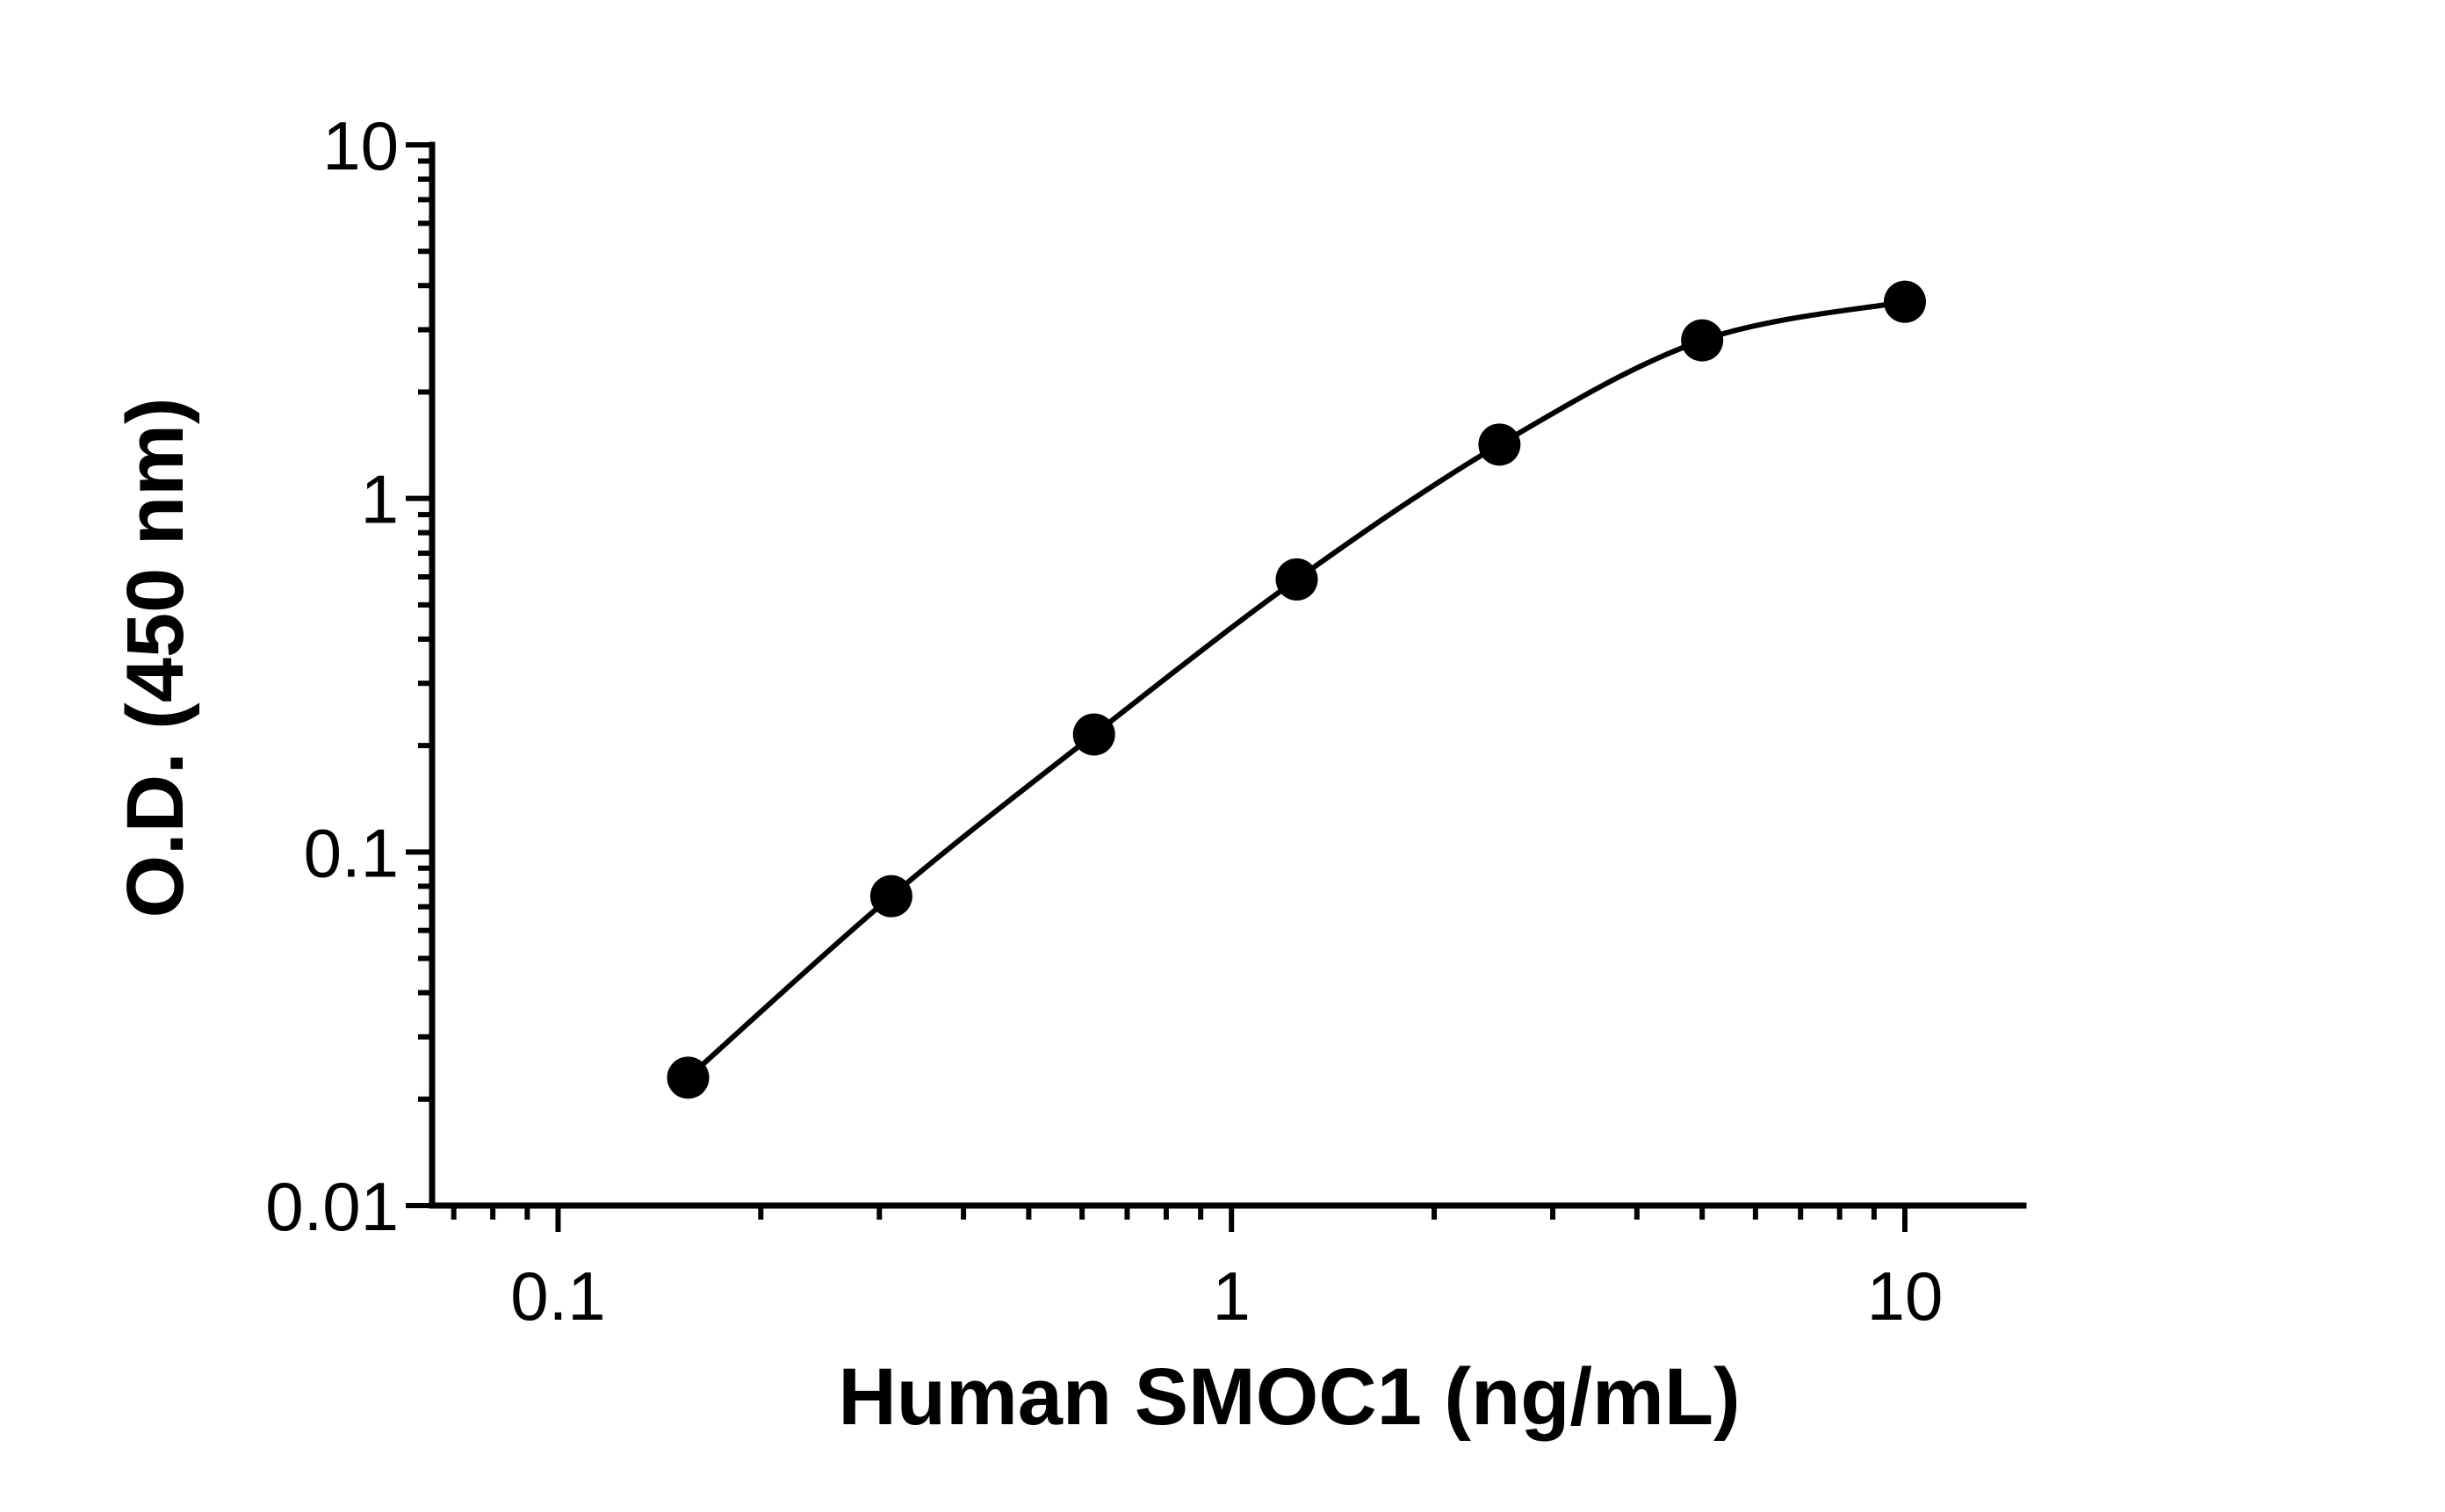  I want to click on x-tick-label: 1, so click(1232, 1296).